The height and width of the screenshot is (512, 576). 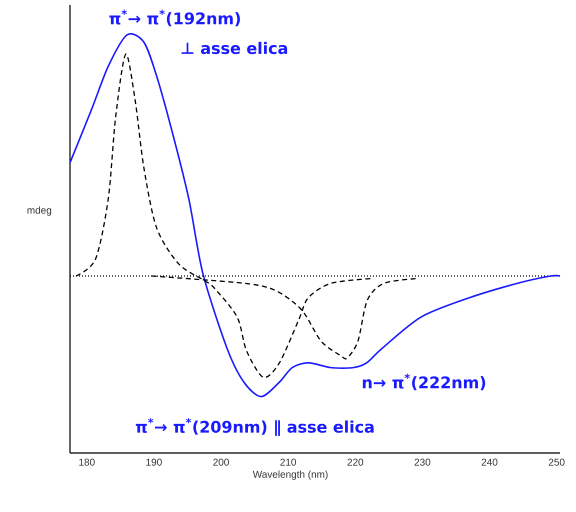 What do you see at coordinates (490, 462) in the screenshot?
I see `x-tick-label: 240` at bounding box center [490, 462].